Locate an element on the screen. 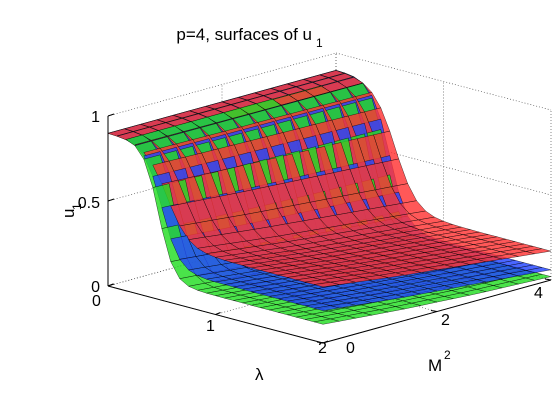 Image resolution: width=554 pixels, height=420 pixels. y-axis-label: M is located at coordinates (435, 365).